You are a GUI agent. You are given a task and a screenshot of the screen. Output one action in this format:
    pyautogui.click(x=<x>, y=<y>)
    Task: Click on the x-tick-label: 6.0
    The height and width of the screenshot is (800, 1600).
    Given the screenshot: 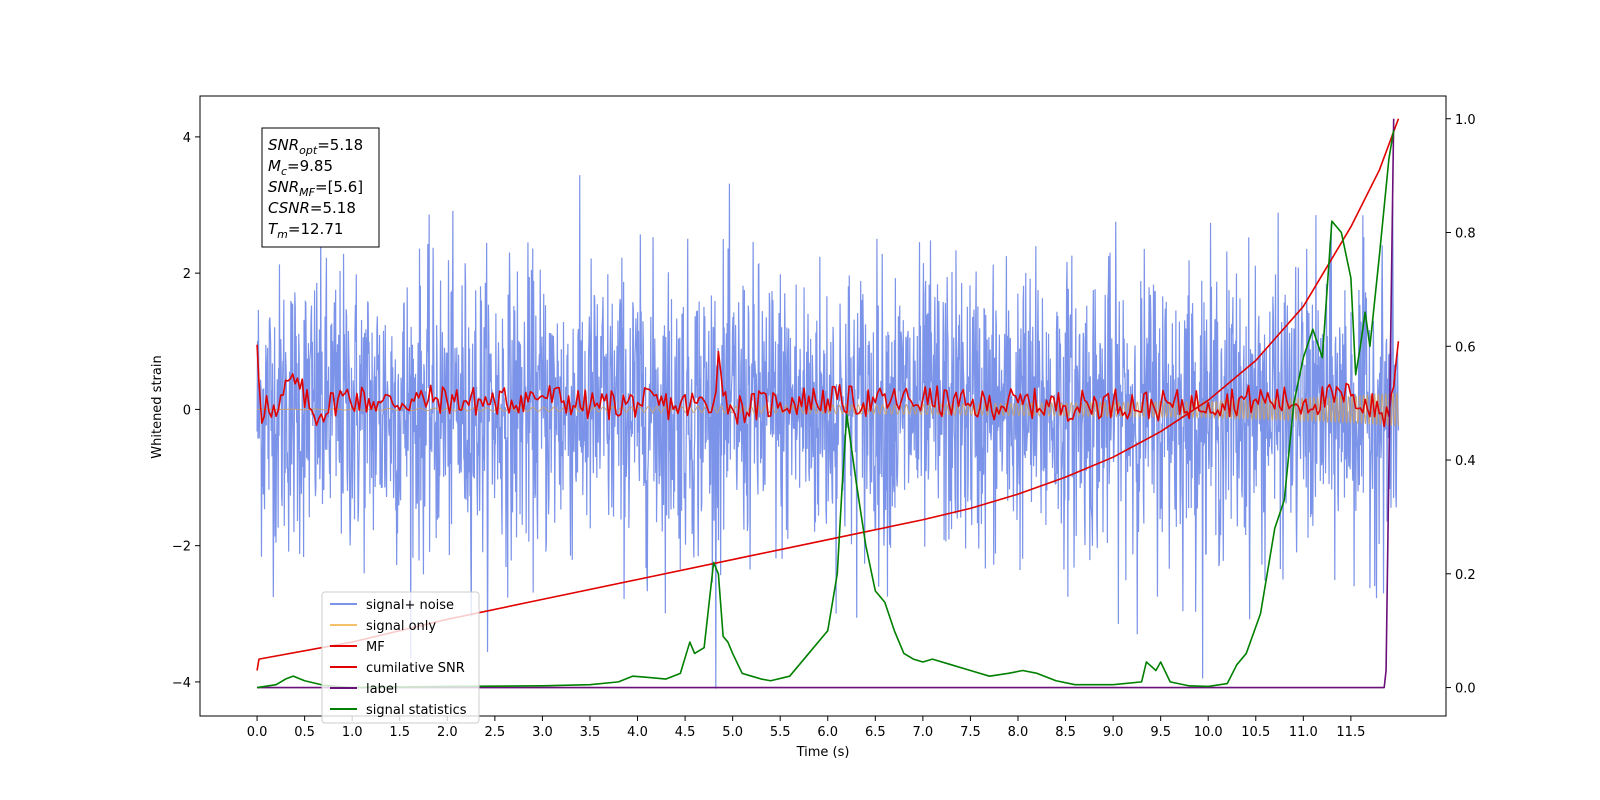 What is the action you would take?
    pyautogui.click(x=827, y=732)
    